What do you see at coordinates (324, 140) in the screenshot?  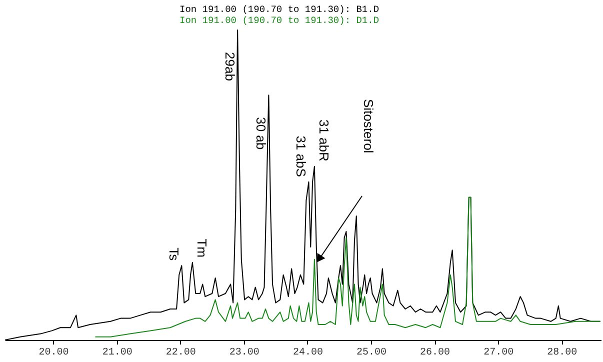 I see `annotation: 31 abR` at bounding box center [324, 140].